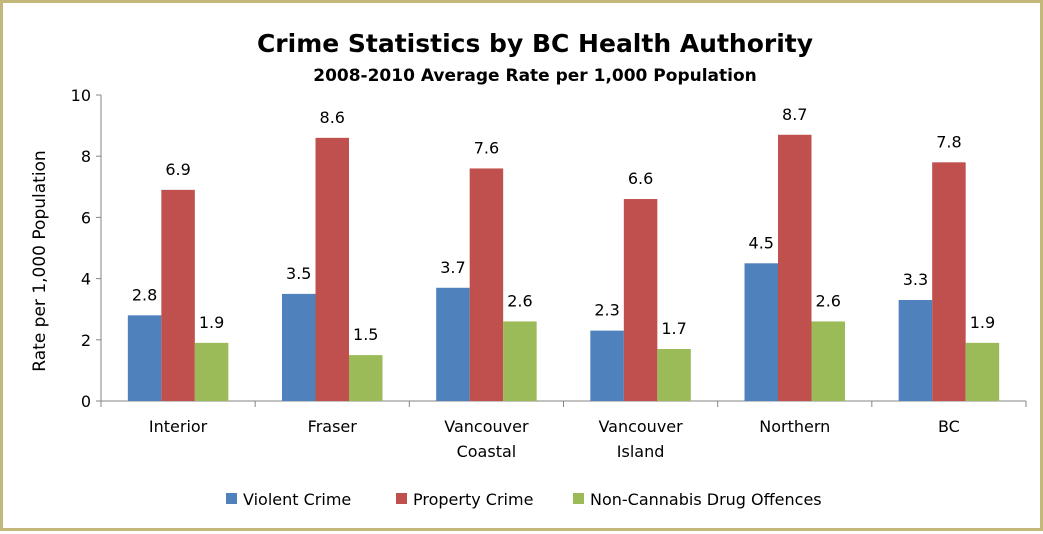 This screenshot has width=1043, height=534. I want to click on x-category-label: BC, so click(949, 426).